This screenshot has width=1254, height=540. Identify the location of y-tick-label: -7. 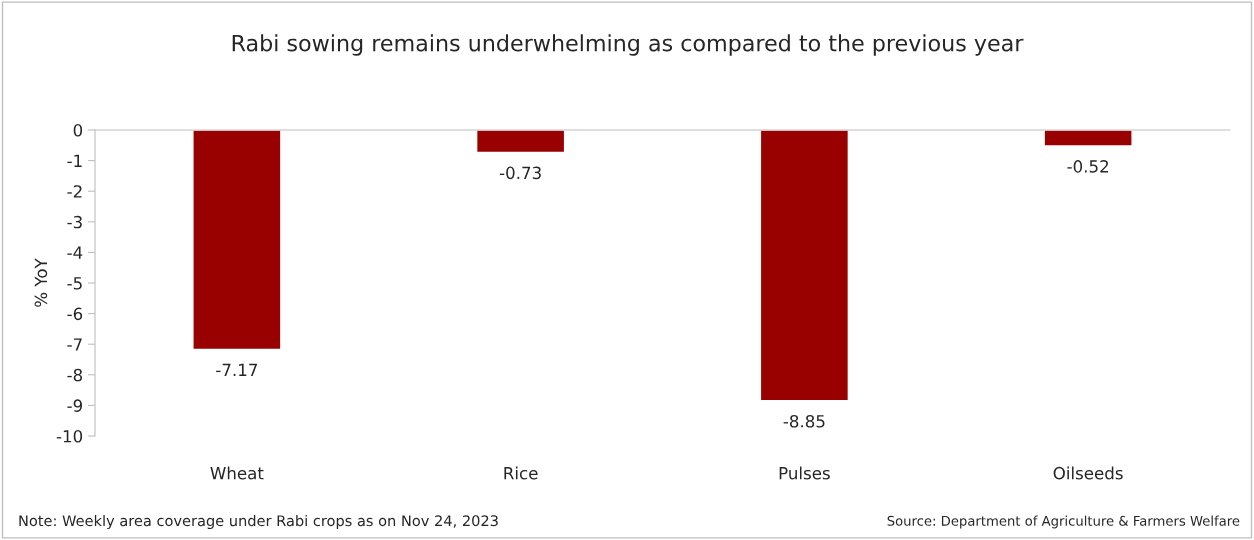
(74, 344).